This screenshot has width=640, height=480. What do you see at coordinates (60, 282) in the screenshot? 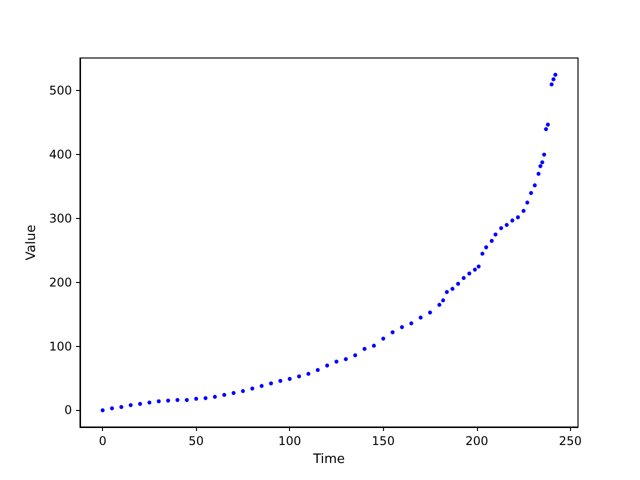
I see `y-tick-label: 200` at bounding box center [60, 282].